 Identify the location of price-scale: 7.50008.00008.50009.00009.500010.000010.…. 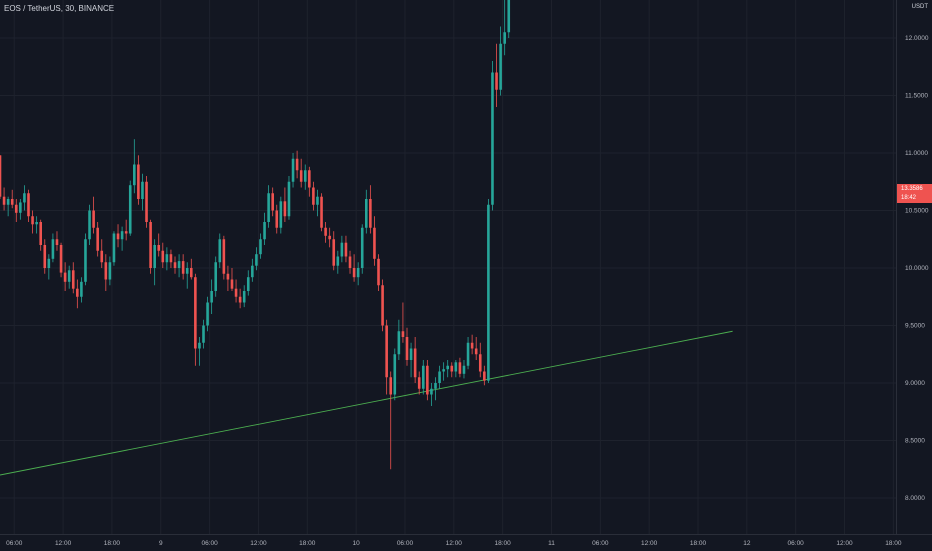
(914, 267).